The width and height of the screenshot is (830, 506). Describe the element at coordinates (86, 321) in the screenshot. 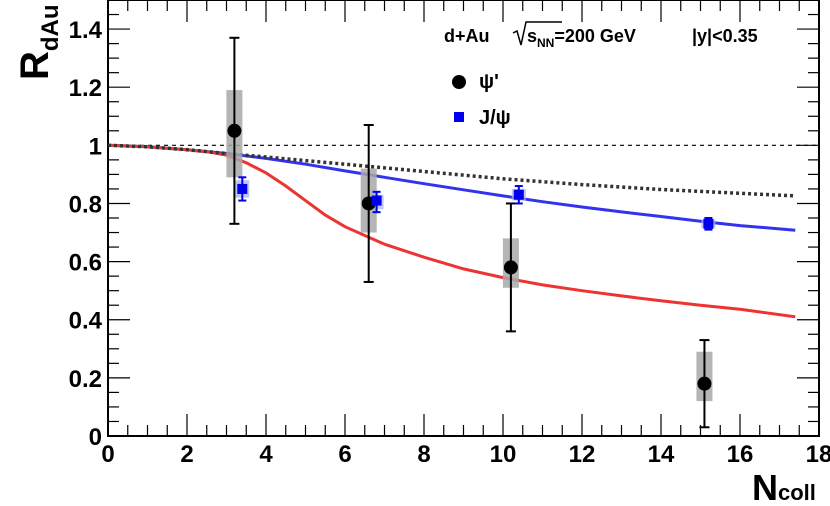

I see `y-tick-label: 0.4` at that location.